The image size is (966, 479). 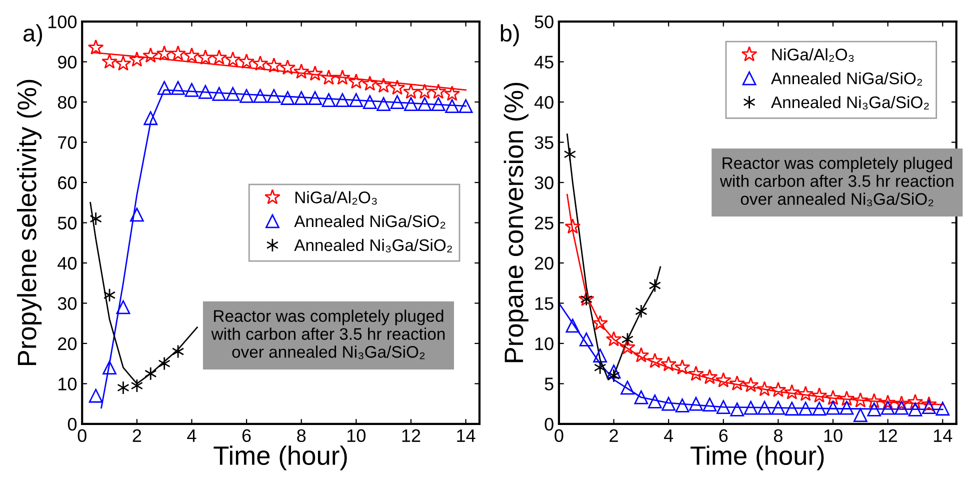 What do you see at coordinates (33, 35) in the screenshot?
I see `chart-title: a)` at bounding box center [33, 35].